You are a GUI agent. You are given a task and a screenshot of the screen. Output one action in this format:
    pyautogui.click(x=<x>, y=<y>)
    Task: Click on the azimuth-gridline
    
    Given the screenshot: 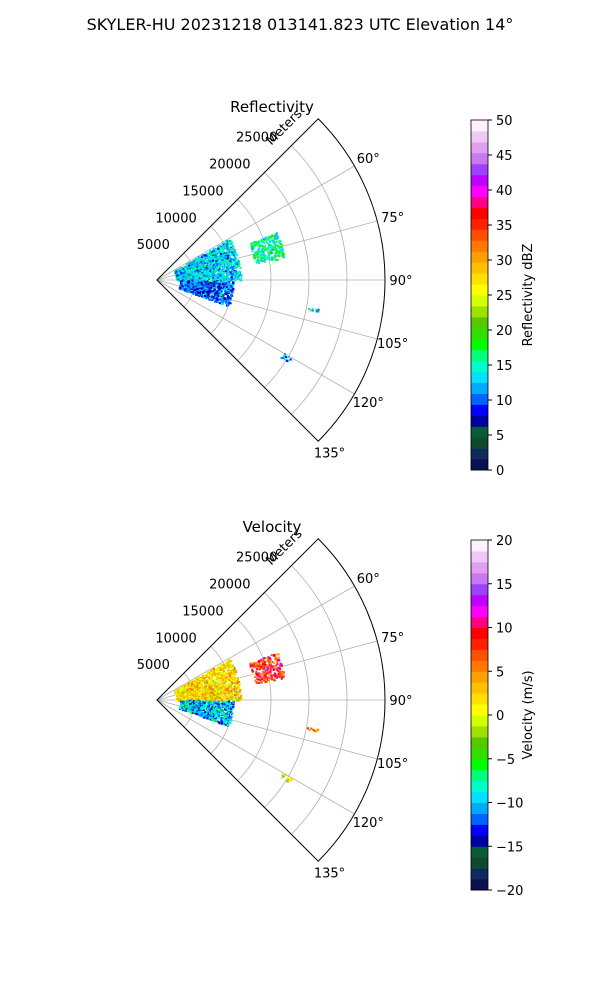 What is the action you would take?
    pyautogui.click(x=255, y=223)
    